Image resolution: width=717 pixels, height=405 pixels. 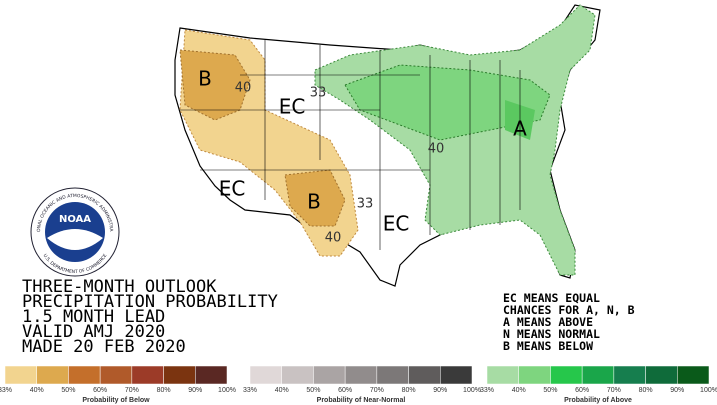 What do you see at coordinates (569, 310) in the screenshot?
I see `note-line: CHANCES FOR A, N, B` at bounding box center [569, 310].